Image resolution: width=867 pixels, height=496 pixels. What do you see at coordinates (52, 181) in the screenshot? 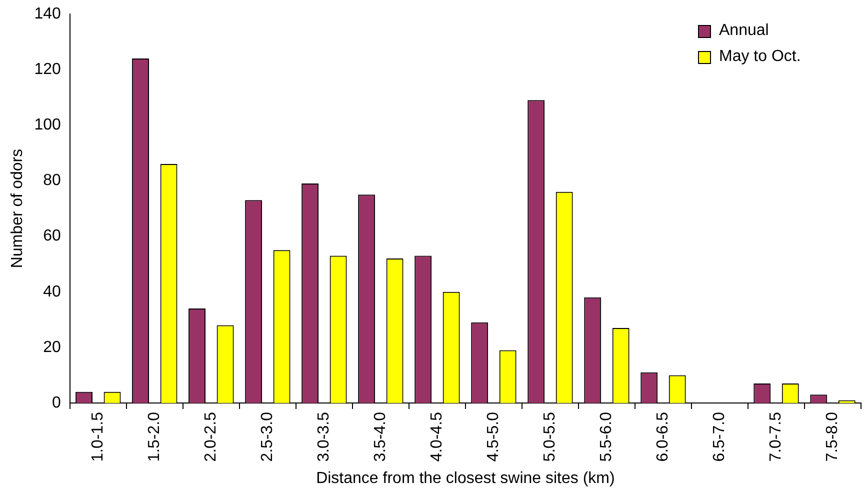
I see `y-tick-label: 80` at bounding box center [52, 181].